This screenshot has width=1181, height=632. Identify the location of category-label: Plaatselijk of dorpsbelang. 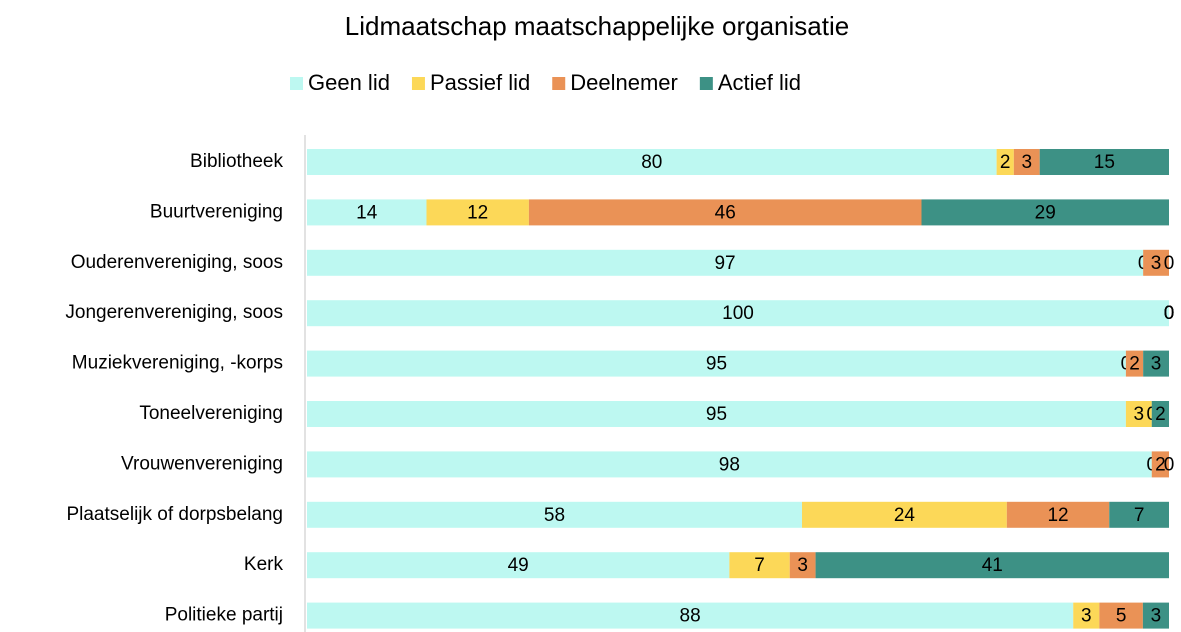
(174, 514).